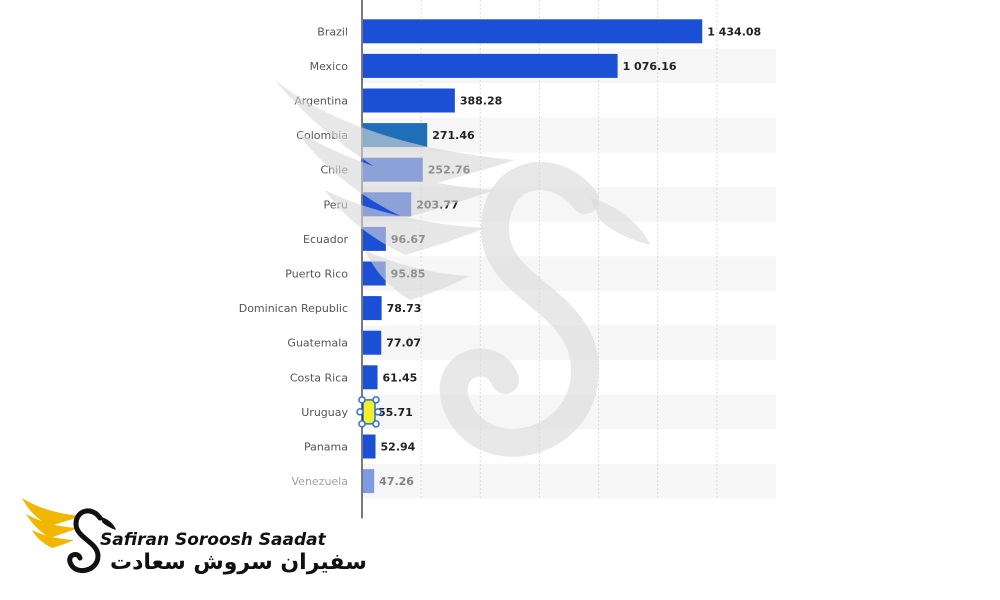 This screenshot has height=600, width=1000. Describe the element at coordinates (372, 342) in the screenshot. I see `bar-guatemala` at that location.